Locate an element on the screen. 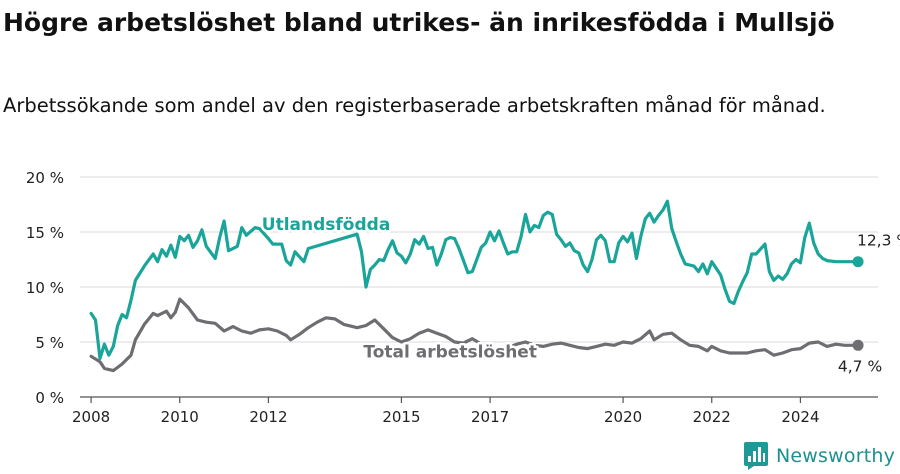 The image size is (900, 474). brand-name: Newsworthy is located at coordinates (836, 456).